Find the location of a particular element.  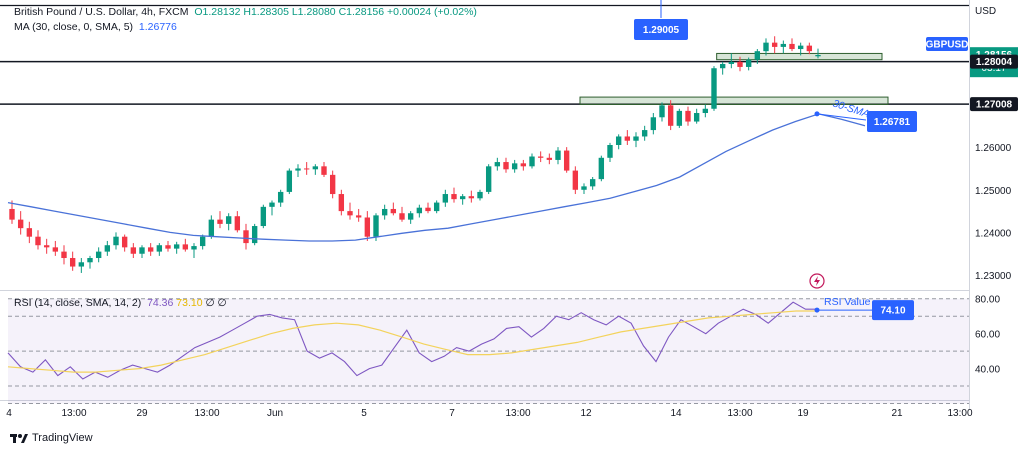

symbol-tag-text: GBPUSD is located at coordinates (947, 45).